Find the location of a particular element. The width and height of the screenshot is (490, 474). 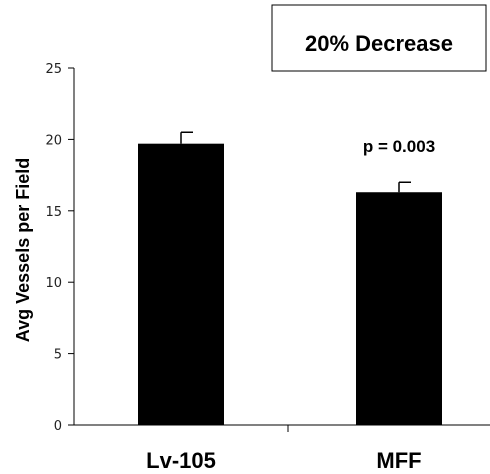

y-tick-label: 15 is located at coordinates (53, 212).